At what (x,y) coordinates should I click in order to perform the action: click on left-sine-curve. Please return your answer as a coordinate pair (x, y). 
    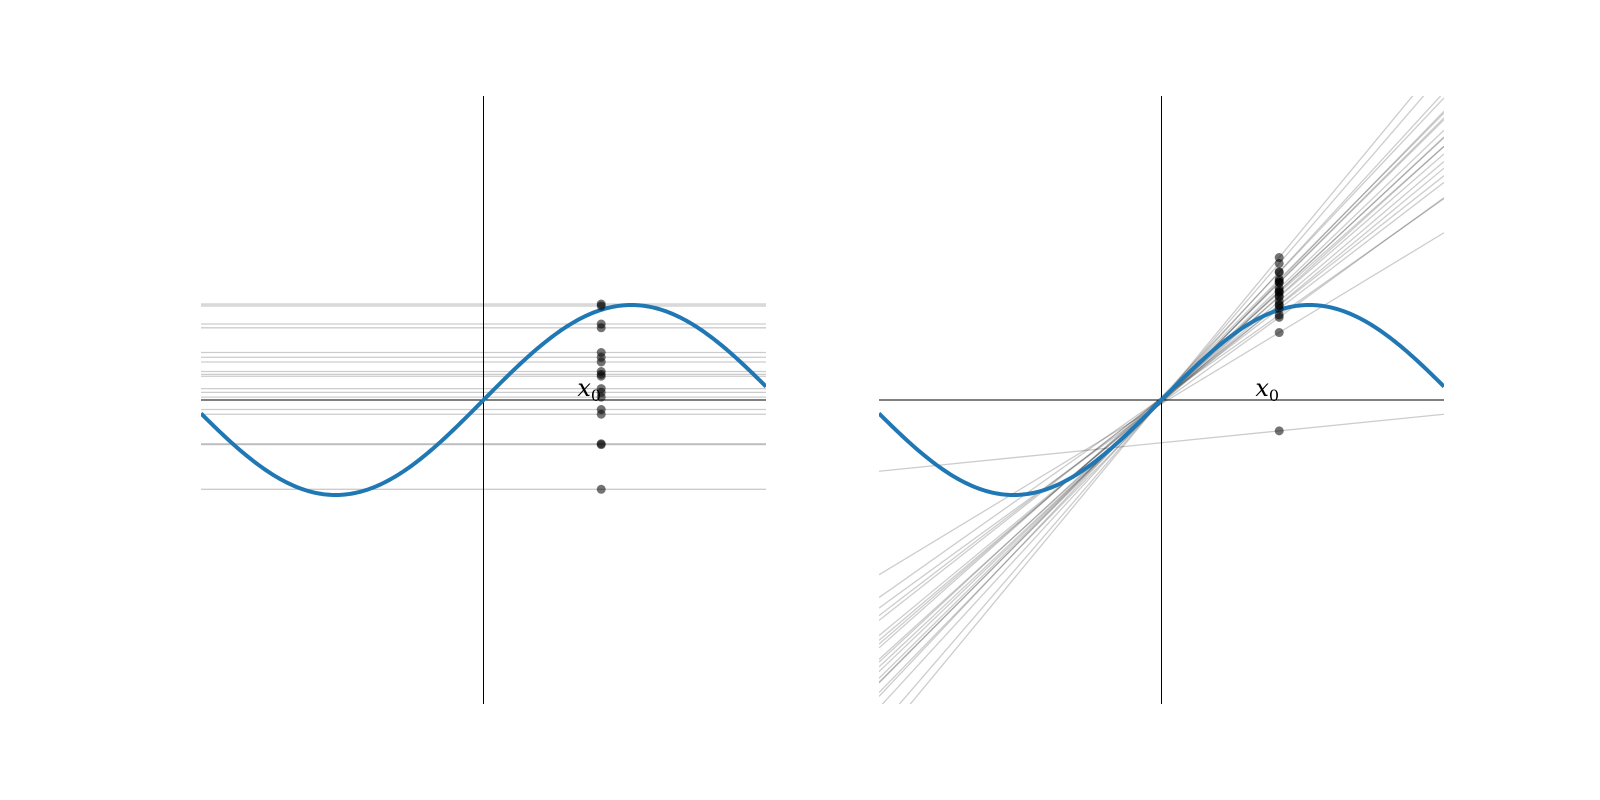
    Looking at the image, I should click on (483, 400).